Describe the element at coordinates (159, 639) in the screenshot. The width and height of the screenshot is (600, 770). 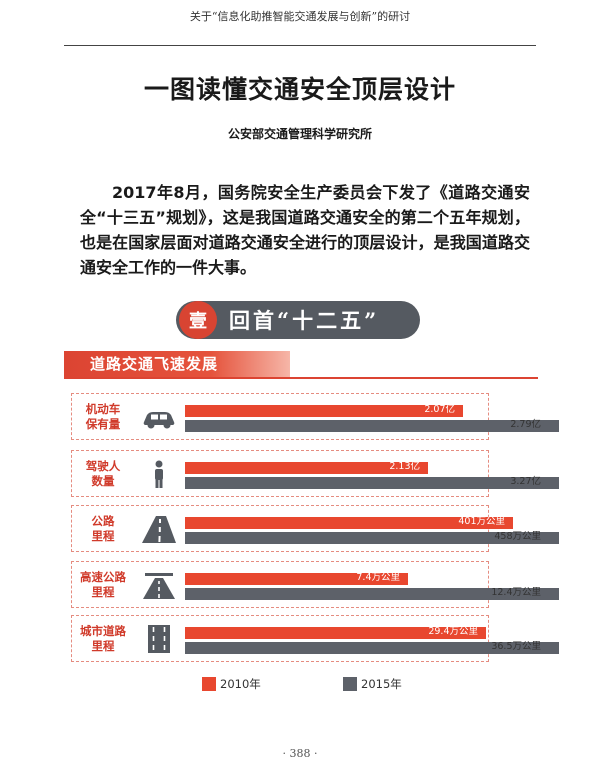
I see `city-road-icon` at that location.